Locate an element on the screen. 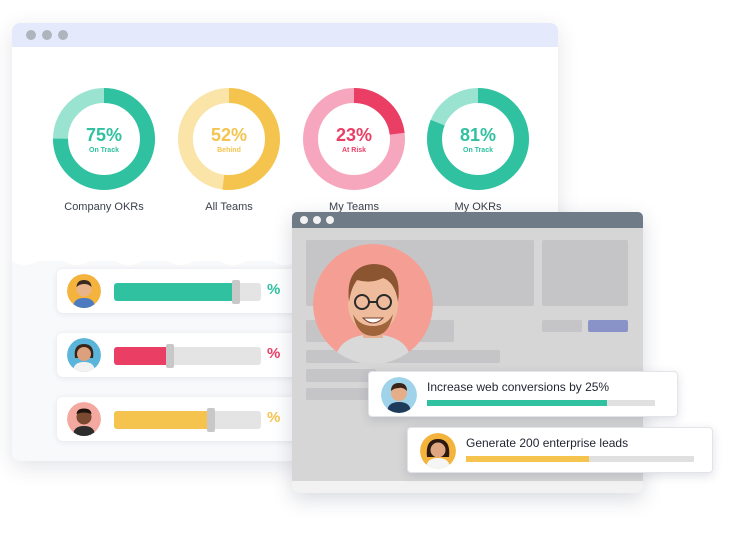  placeholder-block is located at coordinates (585, 273).